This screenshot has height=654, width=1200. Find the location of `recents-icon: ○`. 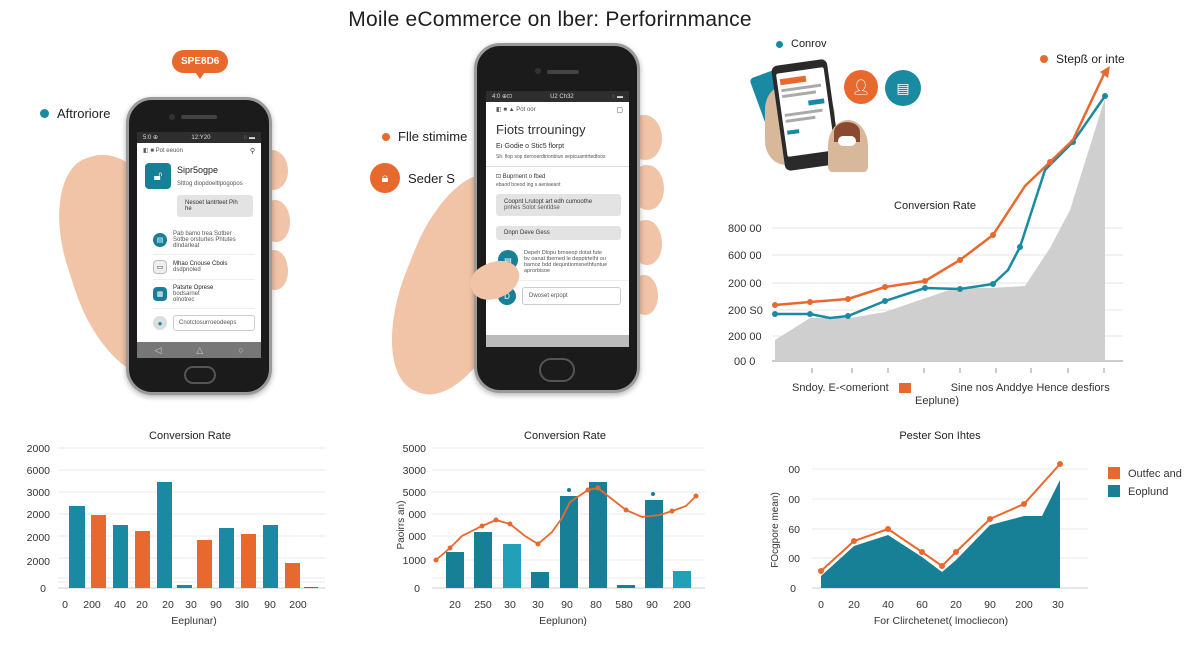

recents-icon: ○ is located at coordinates (241, 350).